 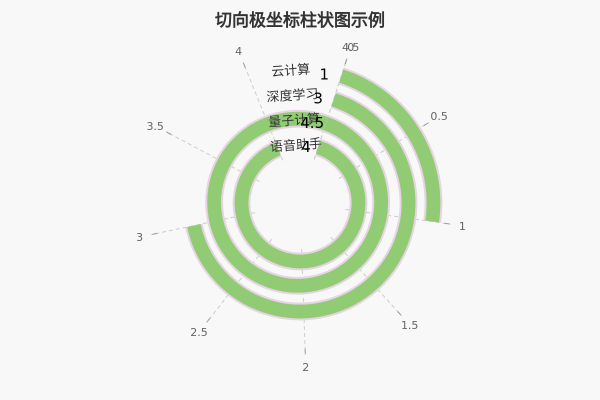 I want to click on value-label-0: 1, so click(x=325, y=75).